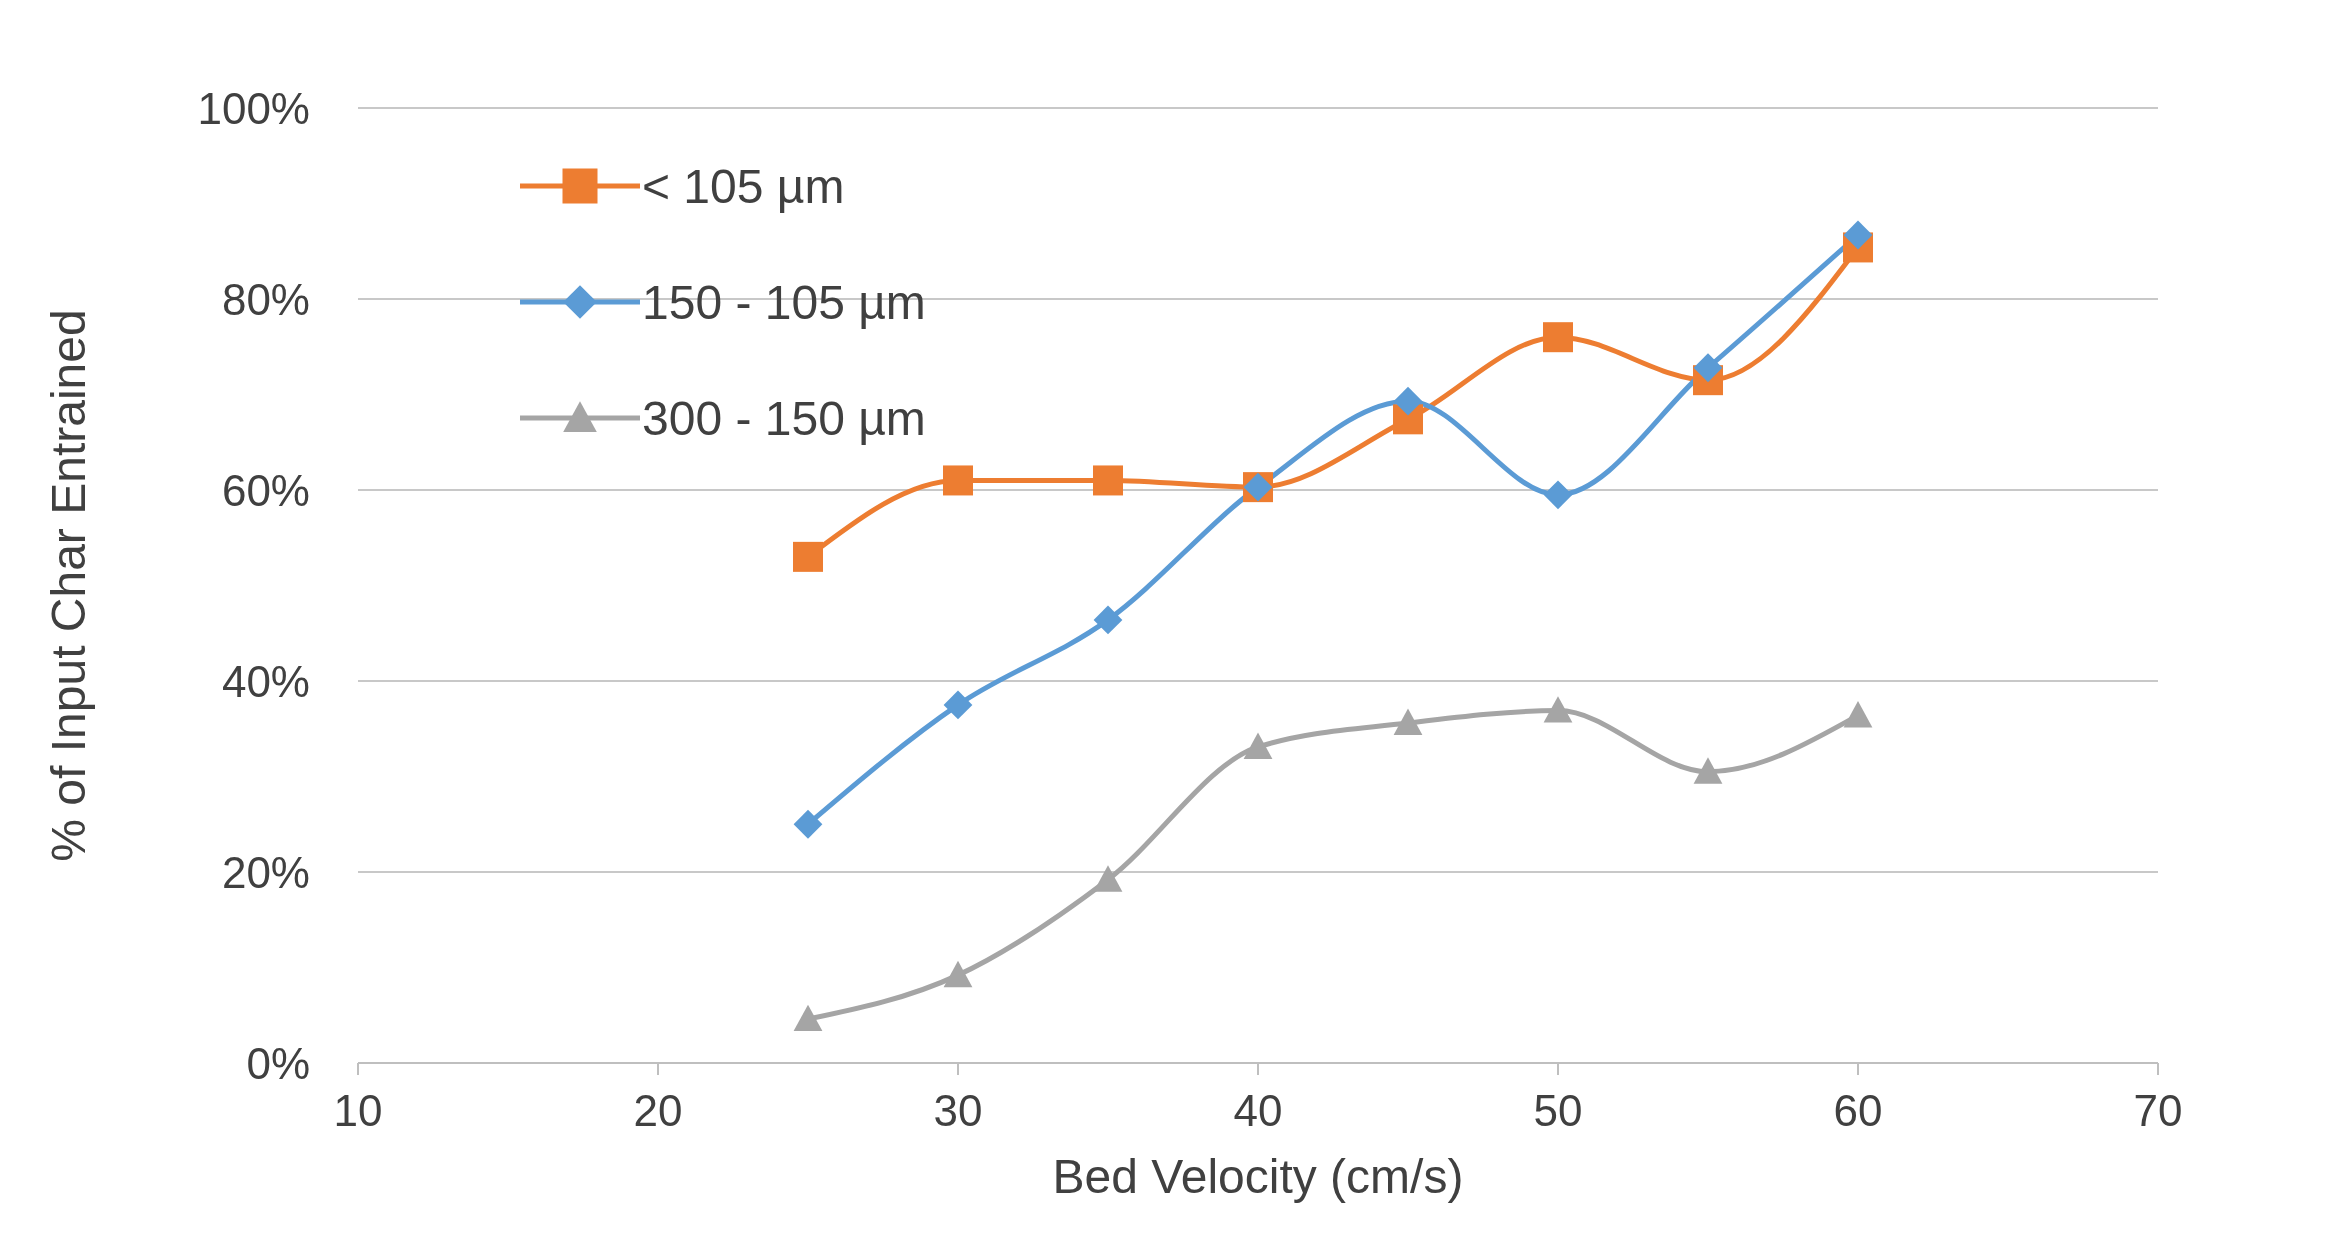 The image size is (2342, 1238). I want to click on x-tick-label: 40, so click(1258, 1111).